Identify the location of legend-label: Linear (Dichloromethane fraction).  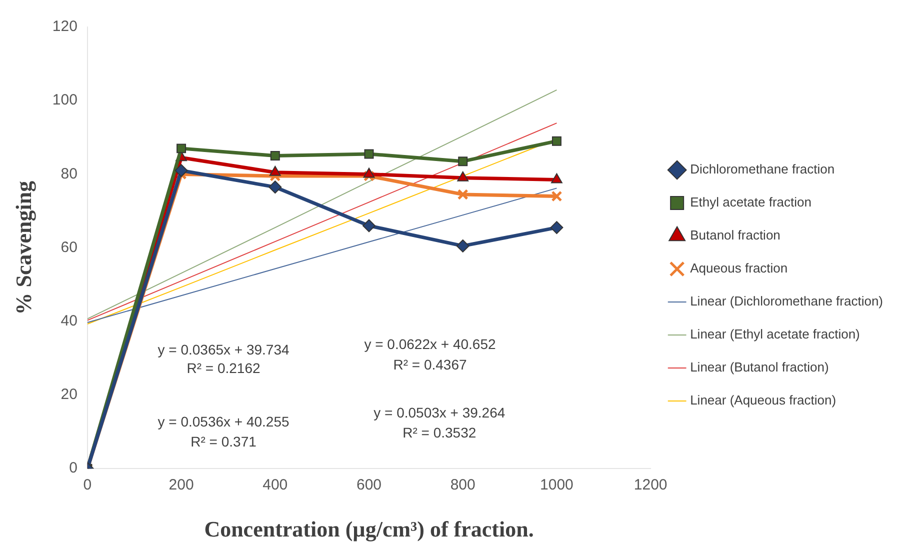
(787, 301).